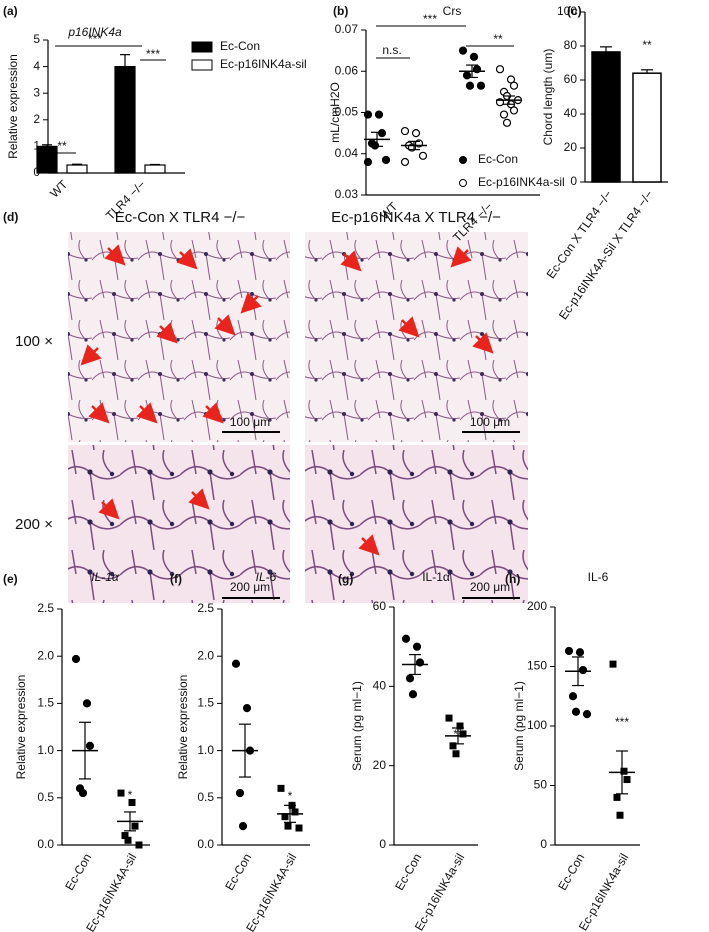  What do you see at coordinates (45, 750) in the screenshot?
I see `y-tick-label: 1.0` at bounding box center [45, 750].